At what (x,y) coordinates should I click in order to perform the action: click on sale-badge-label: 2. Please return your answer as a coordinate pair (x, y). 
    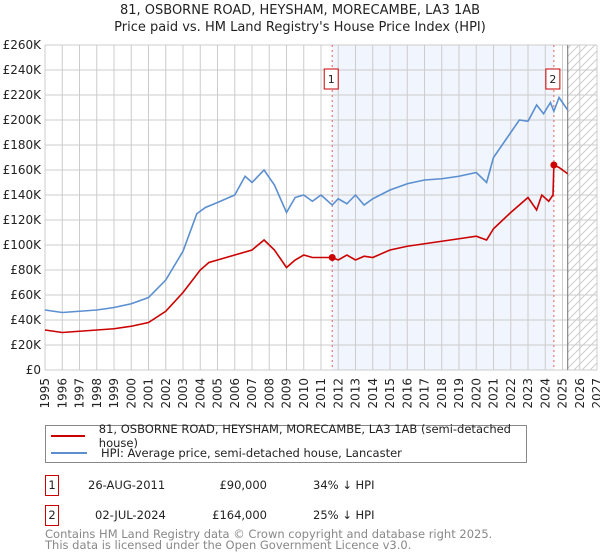
    Looking at the image, I should click on (552, 79).